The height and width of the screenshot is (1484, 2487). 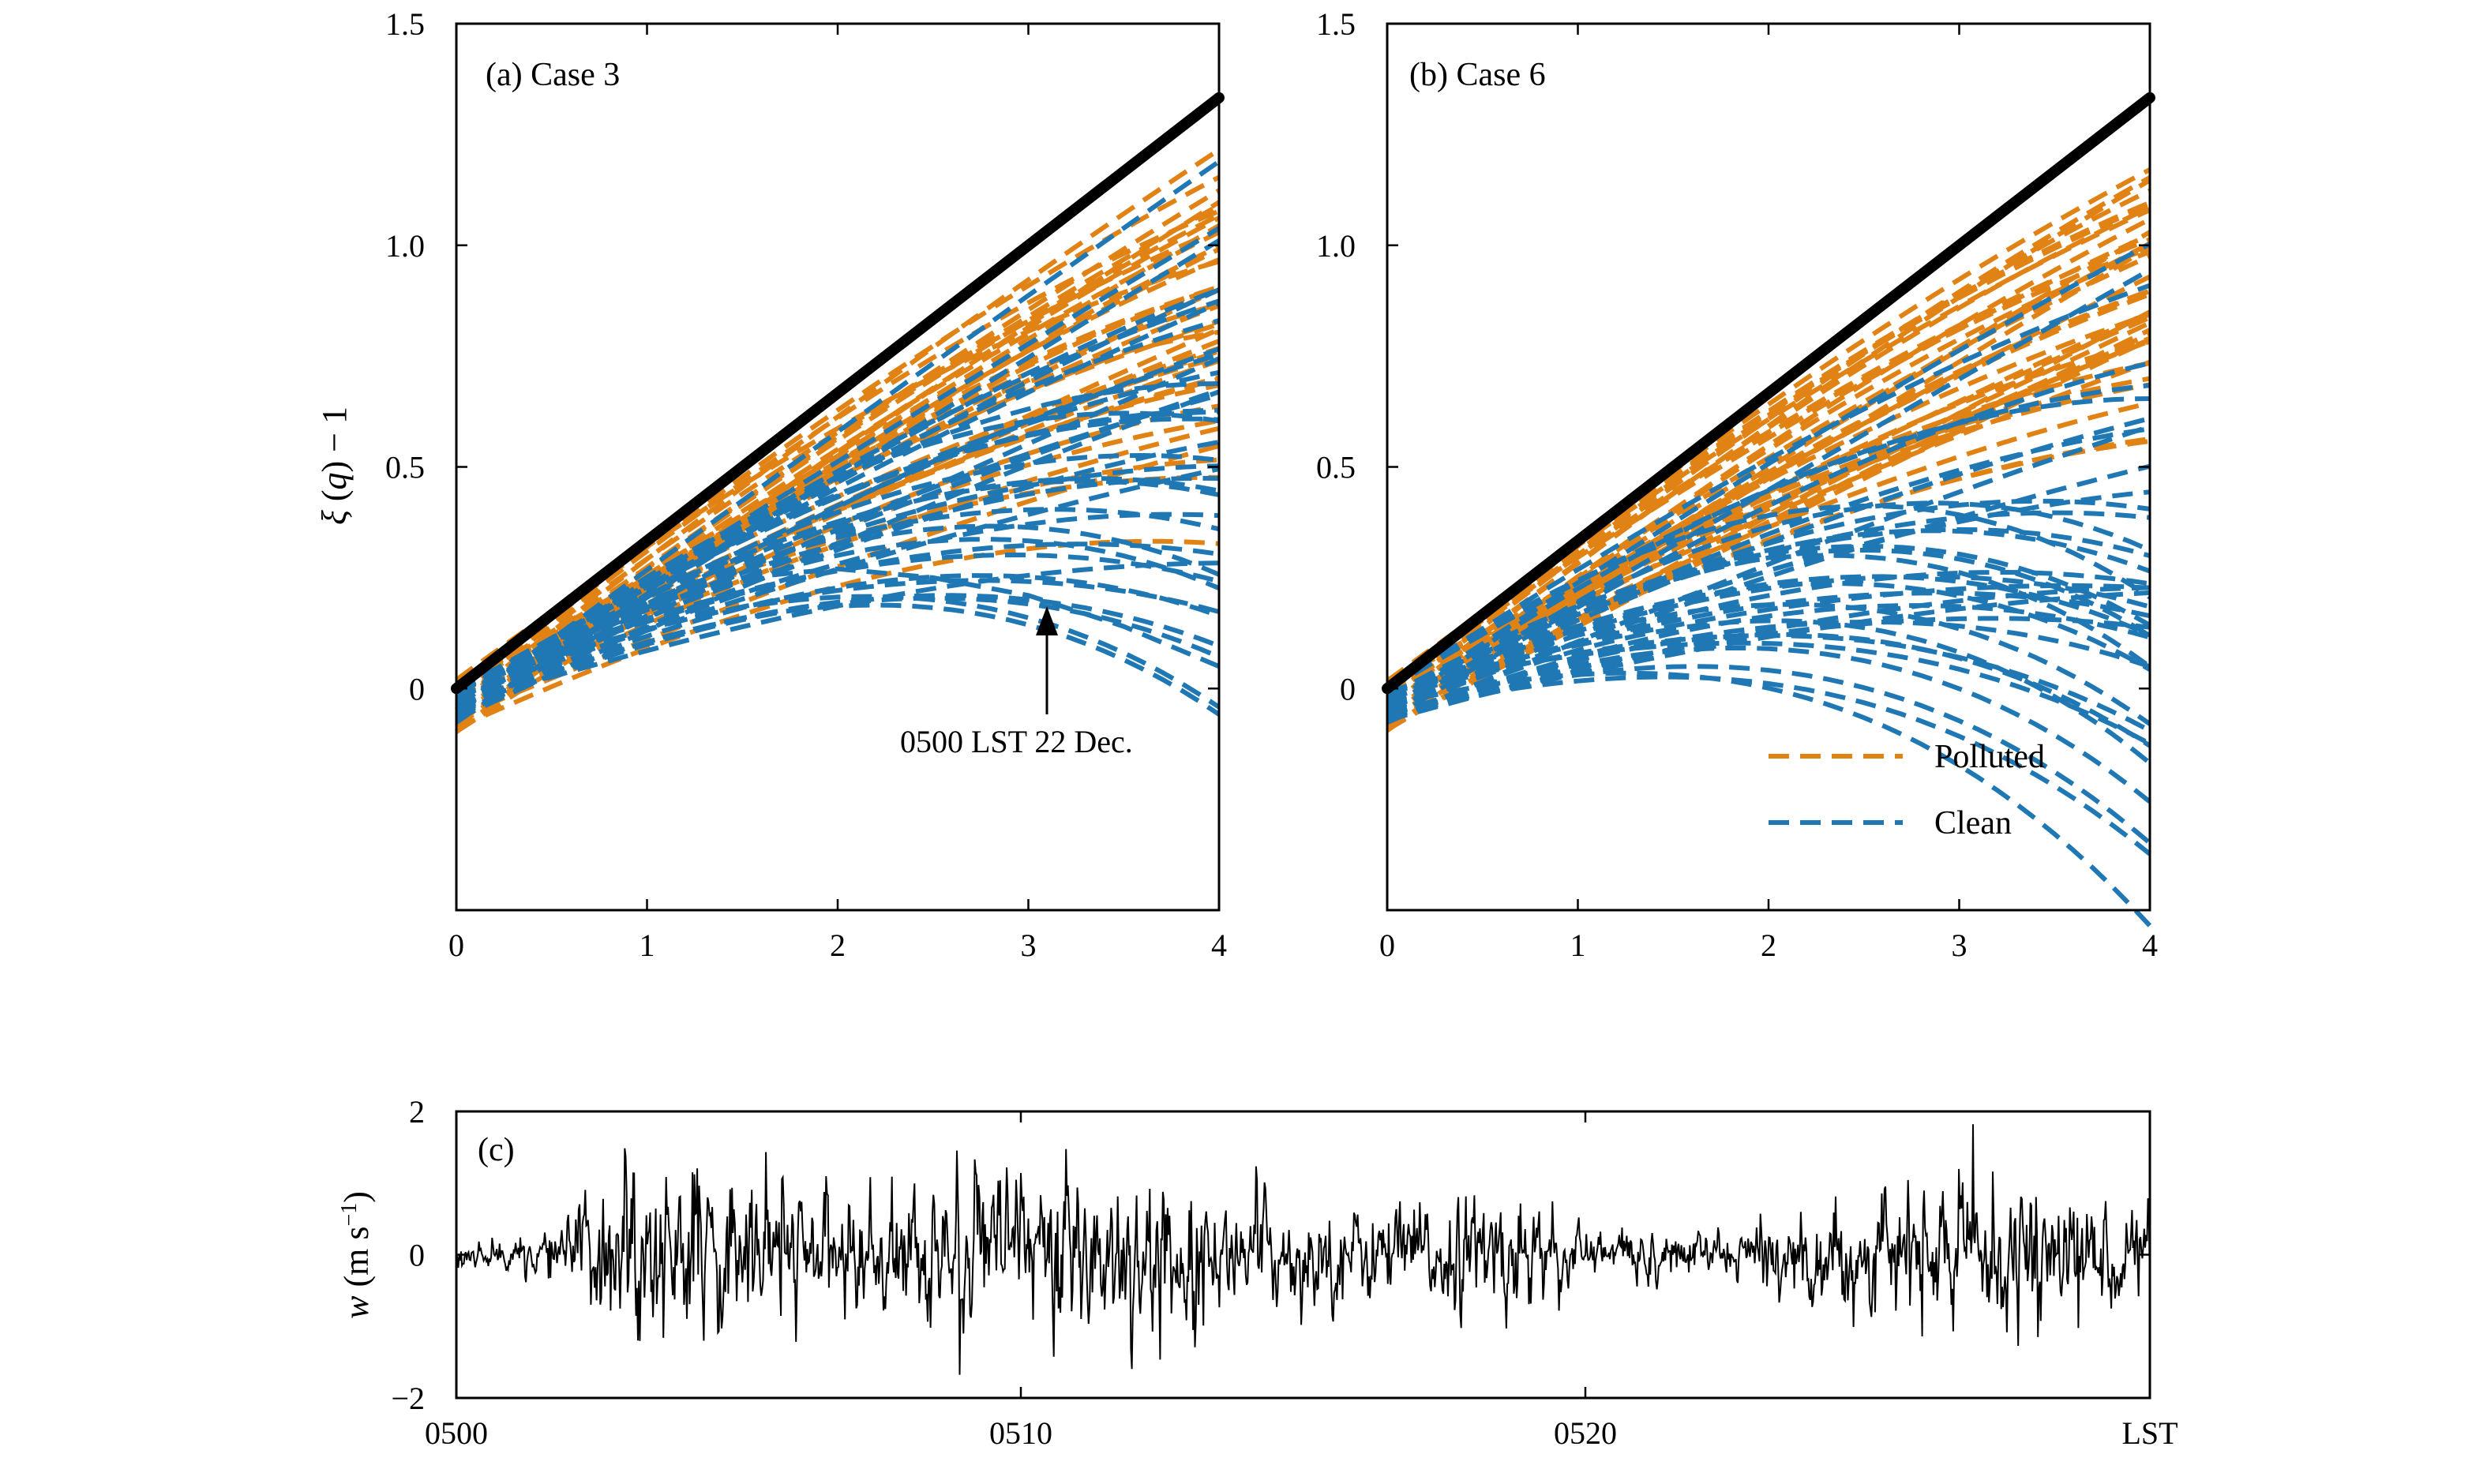 What do you see at coordinates (334, 517) in the screenshot?
I see `top-ylabel-xi: ξ` at bounding box center [334, 517].